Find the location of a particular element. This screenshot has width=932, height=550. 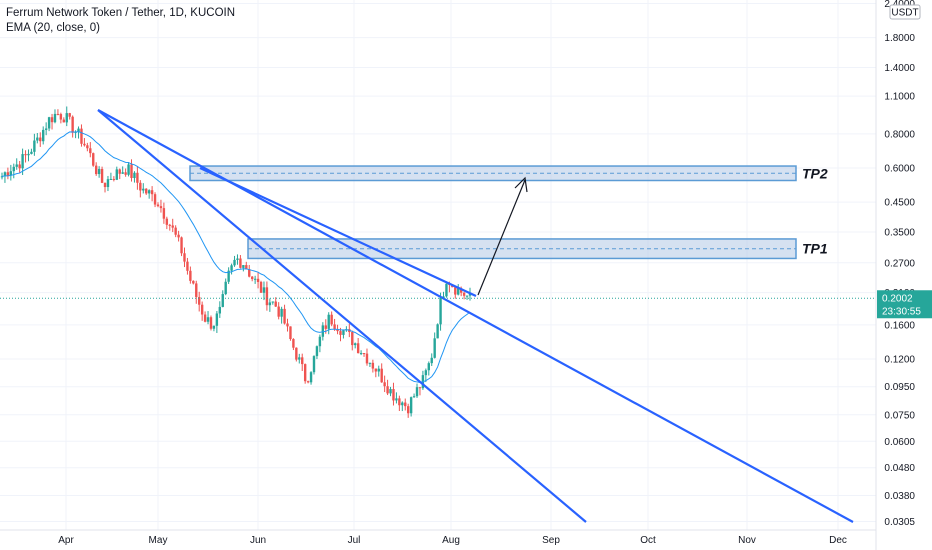

ema-indicator-label: EMA (20, close, 0) is located at coordinates (53, 28).